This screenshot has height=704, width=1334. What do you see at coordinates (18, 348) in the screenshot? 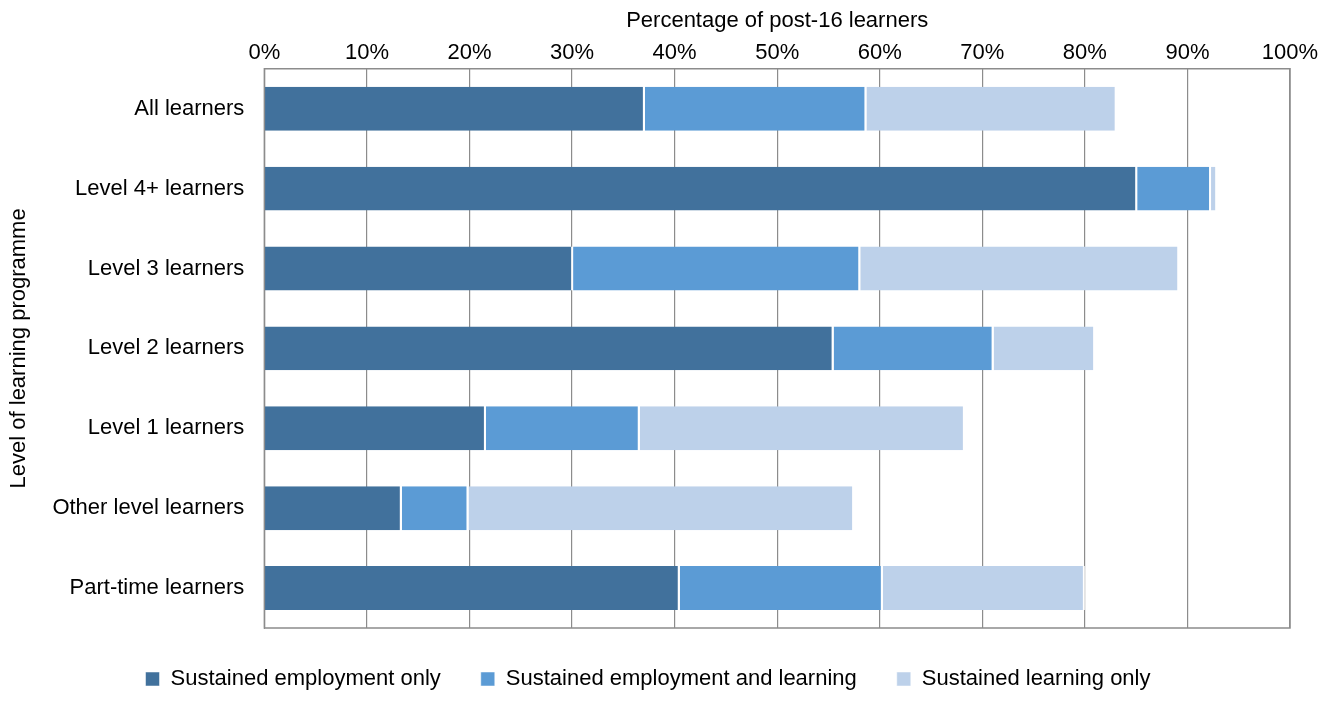
I see `y-axis-title: Level of learning programme` at bounding box center [18, 348].